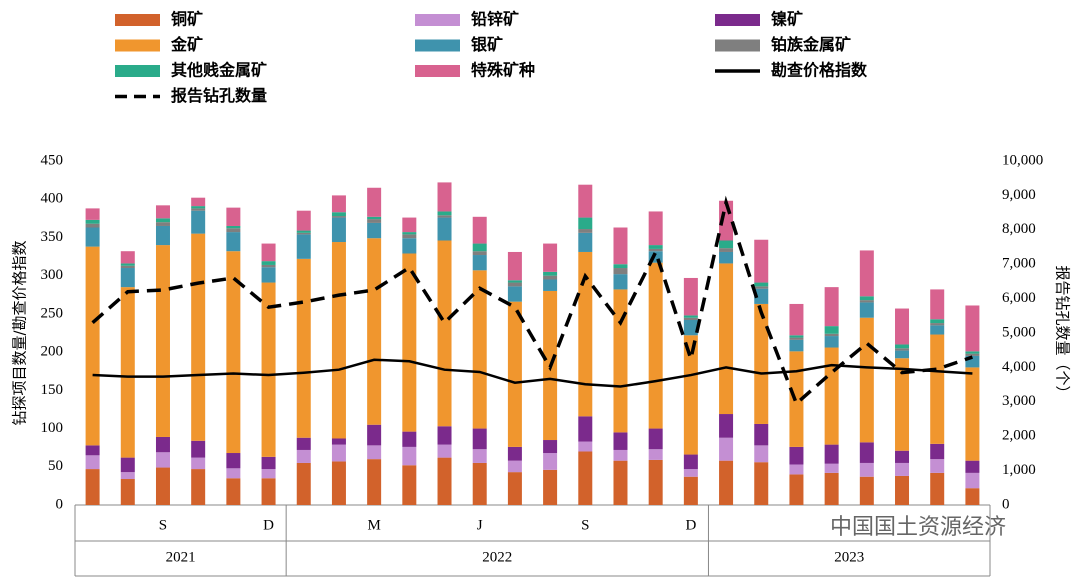 The width and height of the screenshot is (1080, 583). Describe the element at coordinates (1019, 264) in the screenshot. I see `y2-tick-label: 7,000` at that location.